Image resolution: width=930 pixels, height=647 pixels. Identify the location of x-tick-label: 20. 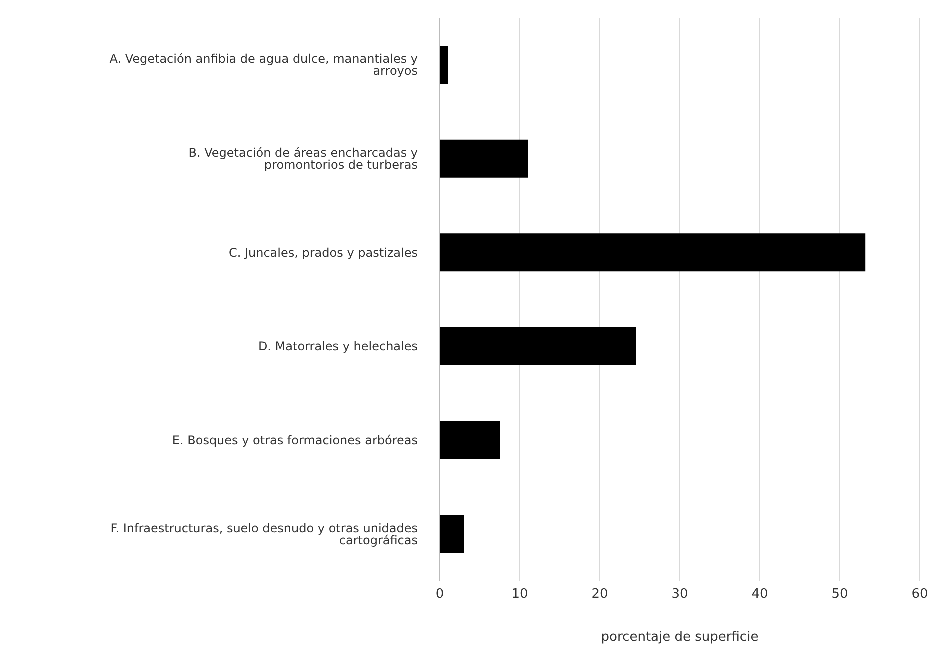
(600, 594).